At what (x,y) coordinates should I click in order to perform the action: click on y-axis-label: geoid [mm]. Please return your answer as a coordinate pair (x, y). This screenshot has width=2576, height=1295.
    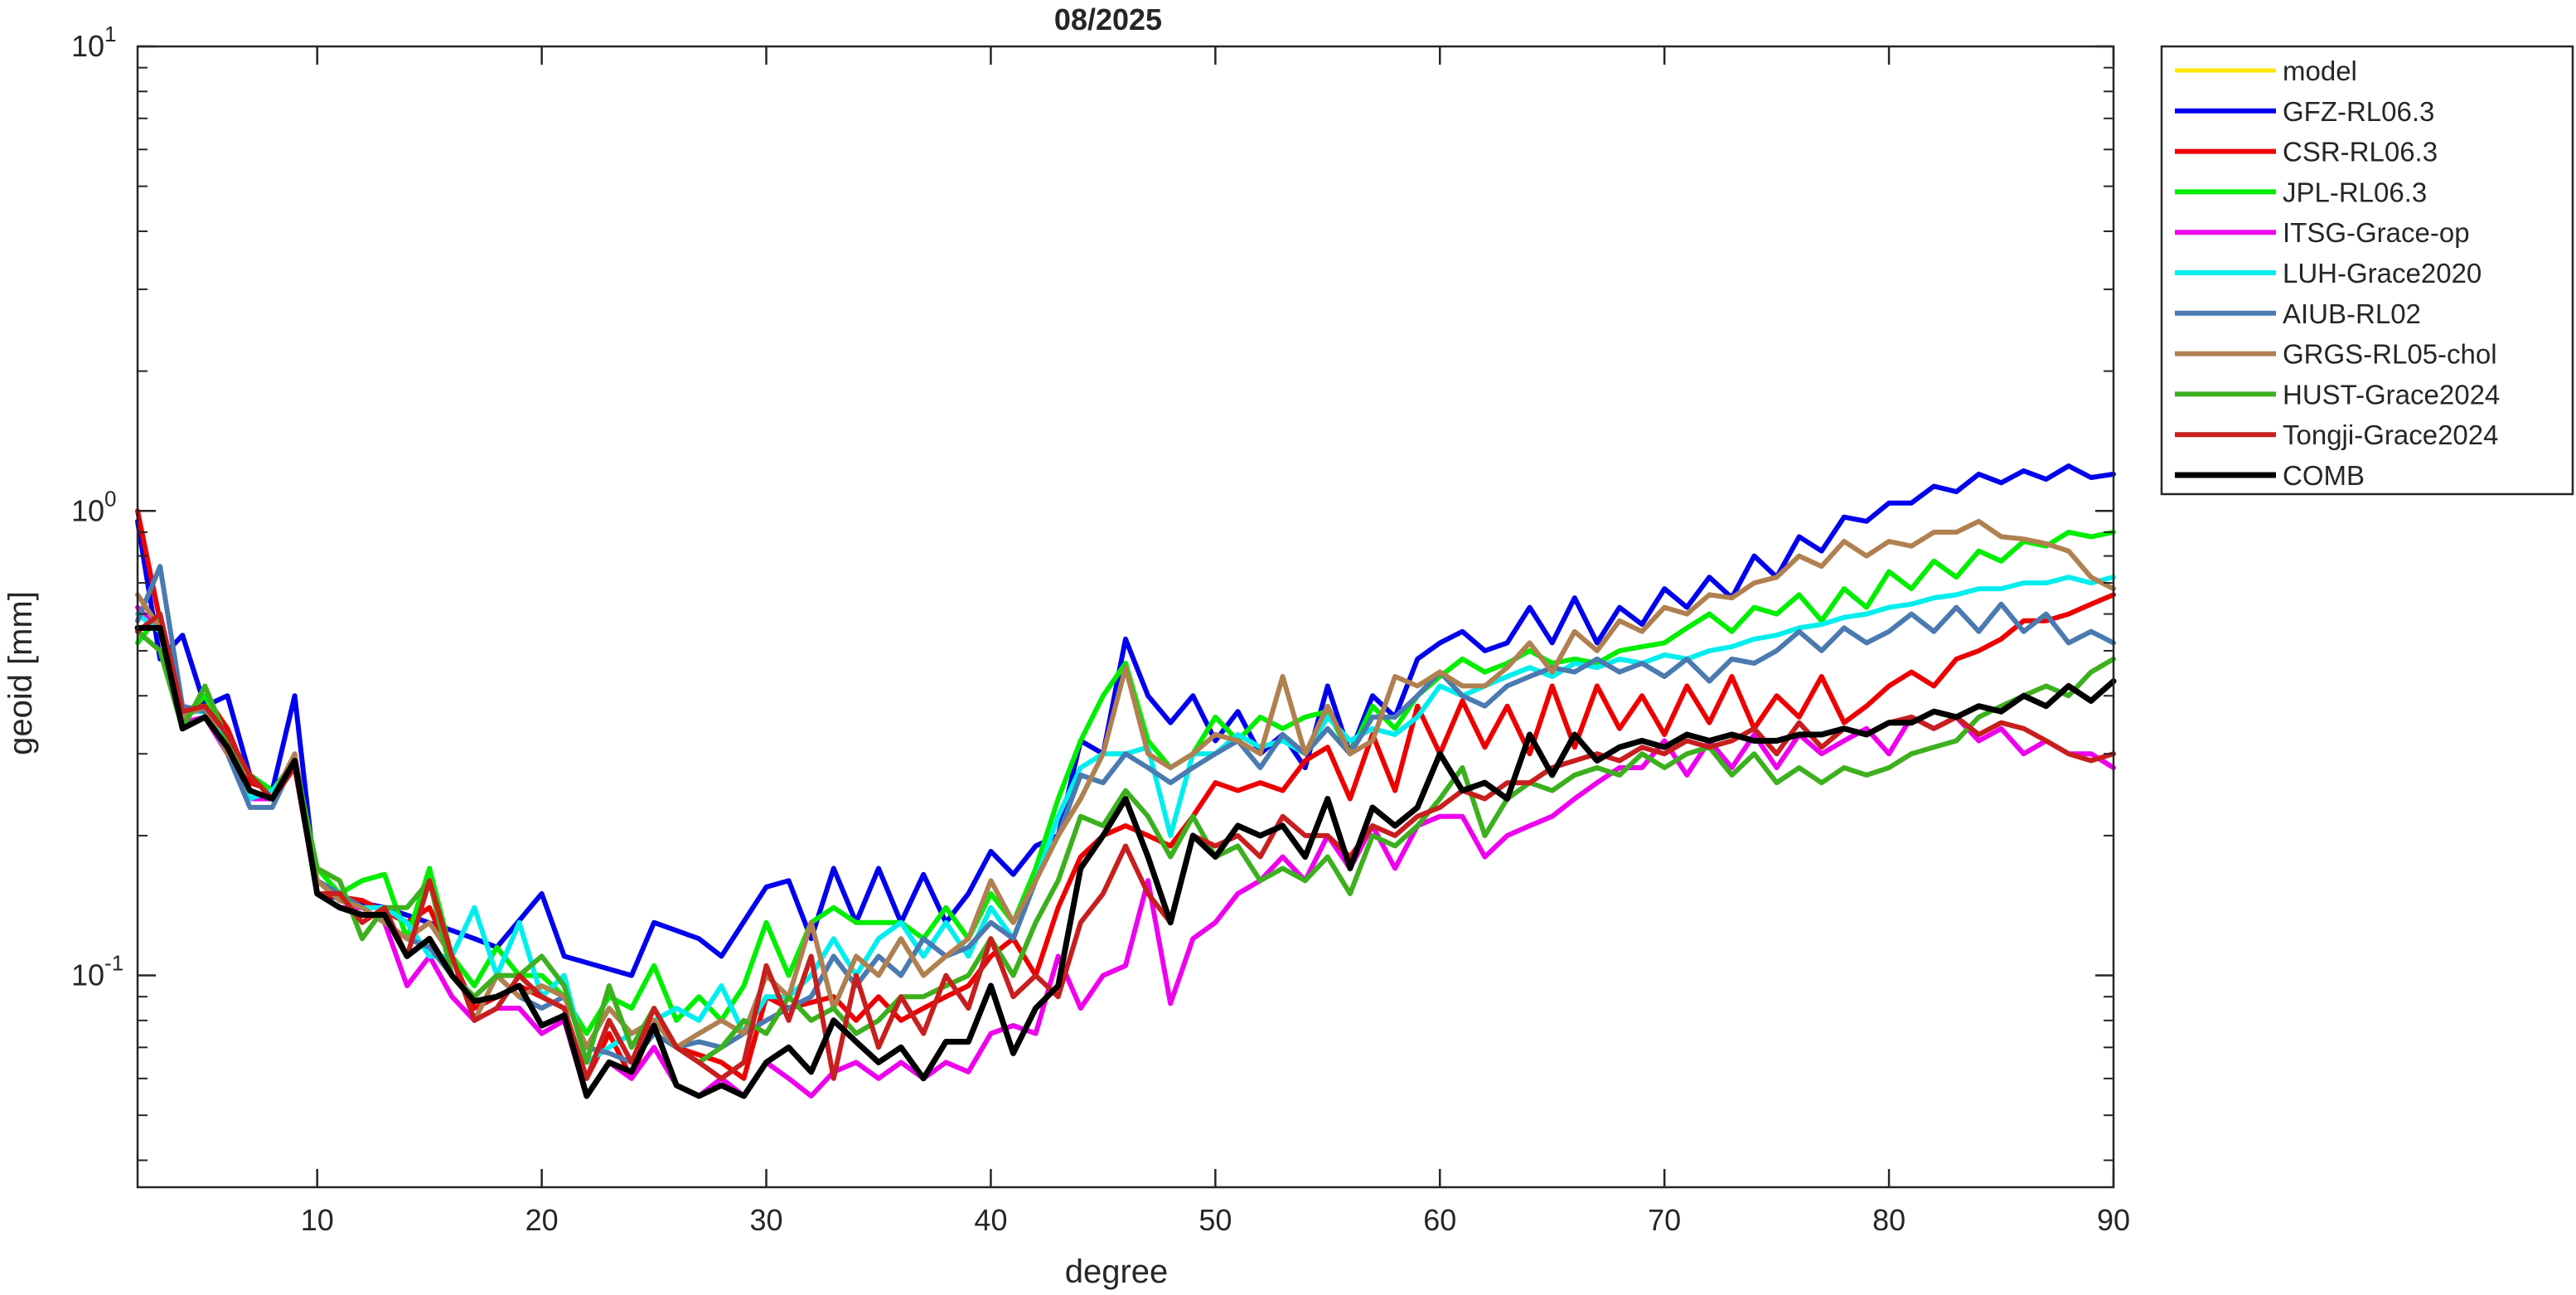
    Looking at the image, I should click on (20, 673).